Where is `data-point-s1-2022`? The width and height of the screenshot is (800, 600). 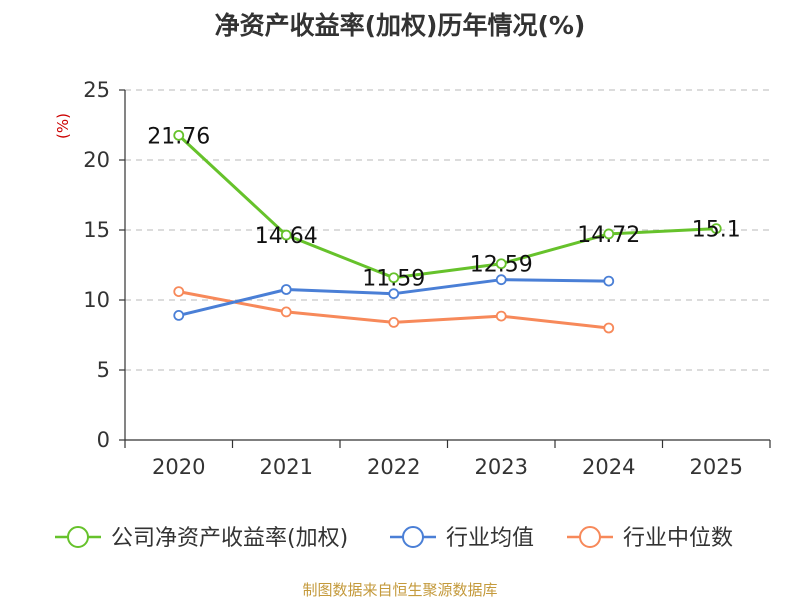 data-point-s1-2022 is located at coordinates (394, 294).